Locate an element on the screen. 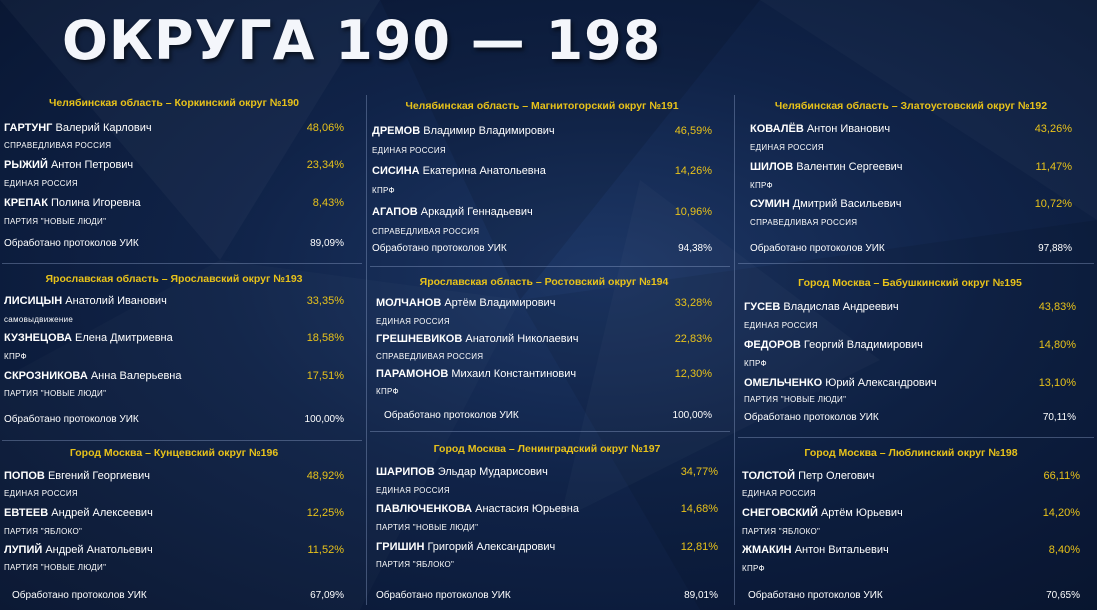 The width and height of the screenshot is (1097, 610). candidate-percent: 13,10% is located at coordinates (1057, 383).